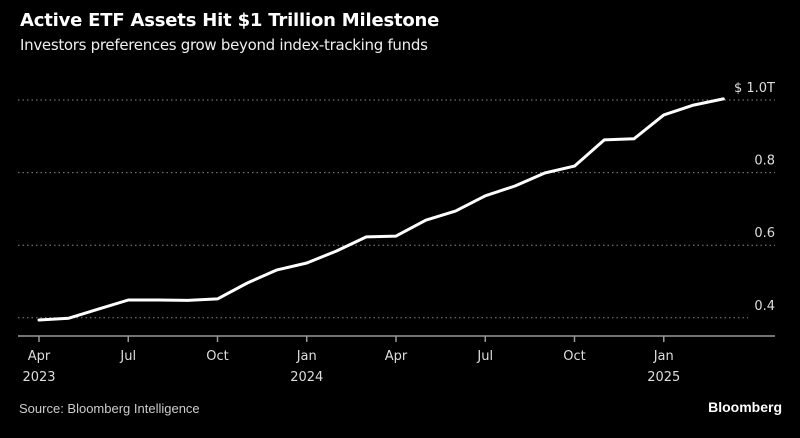 This screenshot has height=438, width=800. I want to click on bloomberg-logo: Bloomberg, so click(745, 407).